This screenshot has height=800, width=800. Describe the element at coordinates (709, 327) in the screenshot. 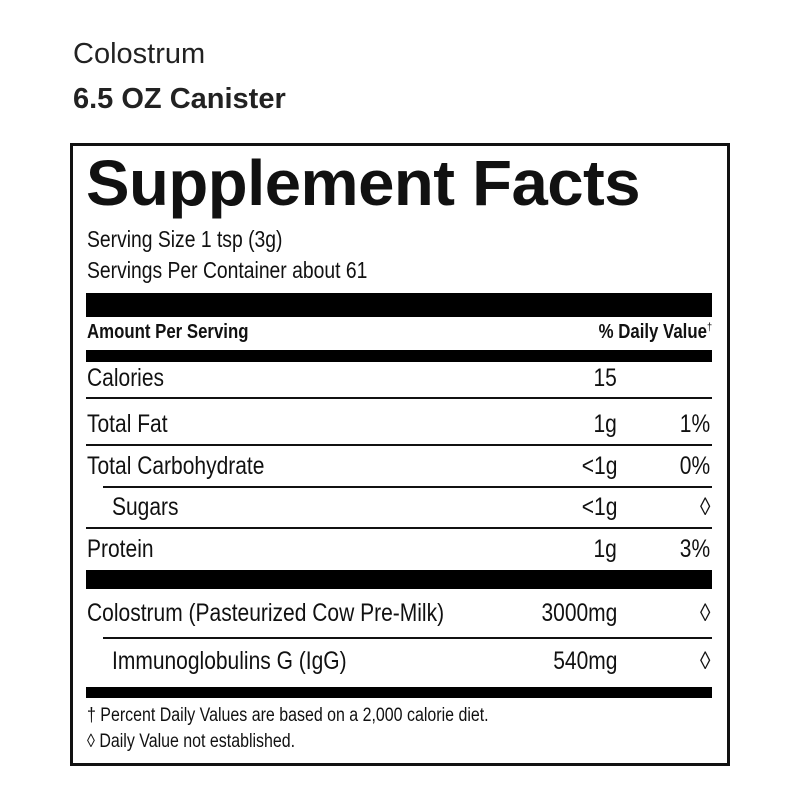

I see `dagger-mark: †` at that location.